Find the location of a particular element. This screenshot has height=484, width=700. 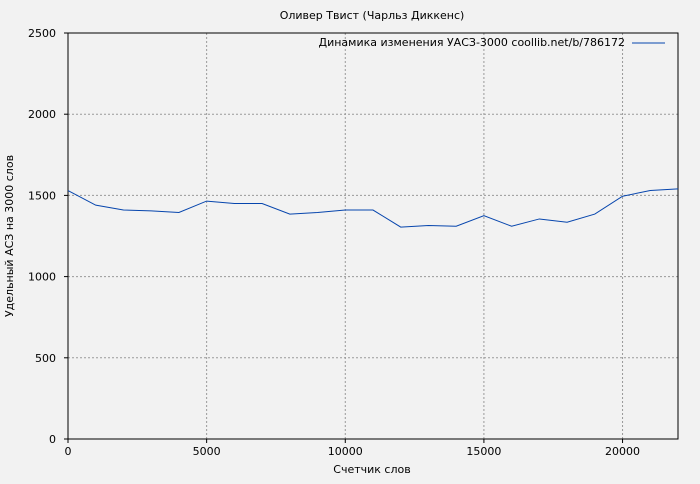

y-tick-label: 2500 is located at coordinates (42, 33).